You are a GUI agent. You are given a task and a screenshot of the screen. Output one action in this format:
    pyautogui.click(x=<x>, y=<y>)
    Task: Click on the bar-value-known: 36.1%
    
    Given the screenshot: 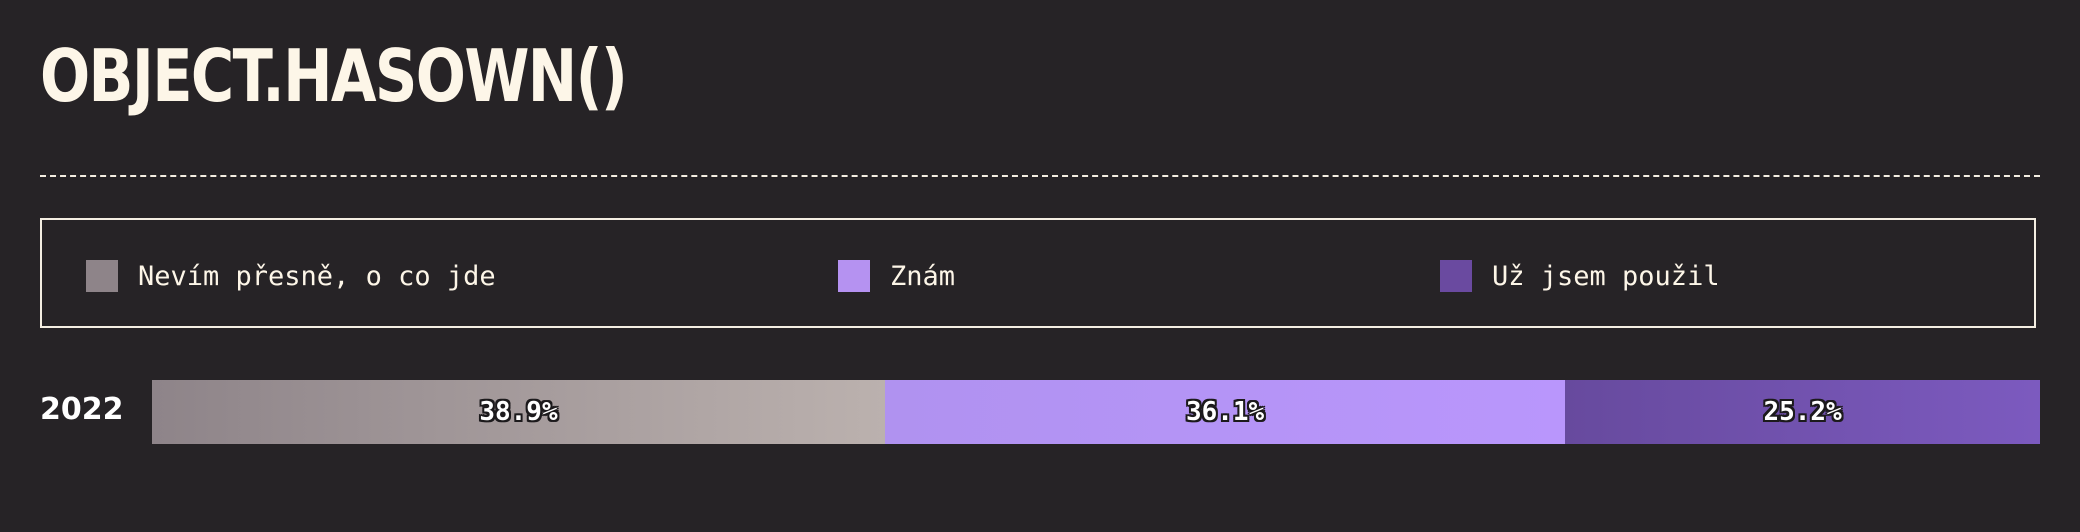 What is the action you would take?
    pyautogui.click(x=1225, y=412)
    